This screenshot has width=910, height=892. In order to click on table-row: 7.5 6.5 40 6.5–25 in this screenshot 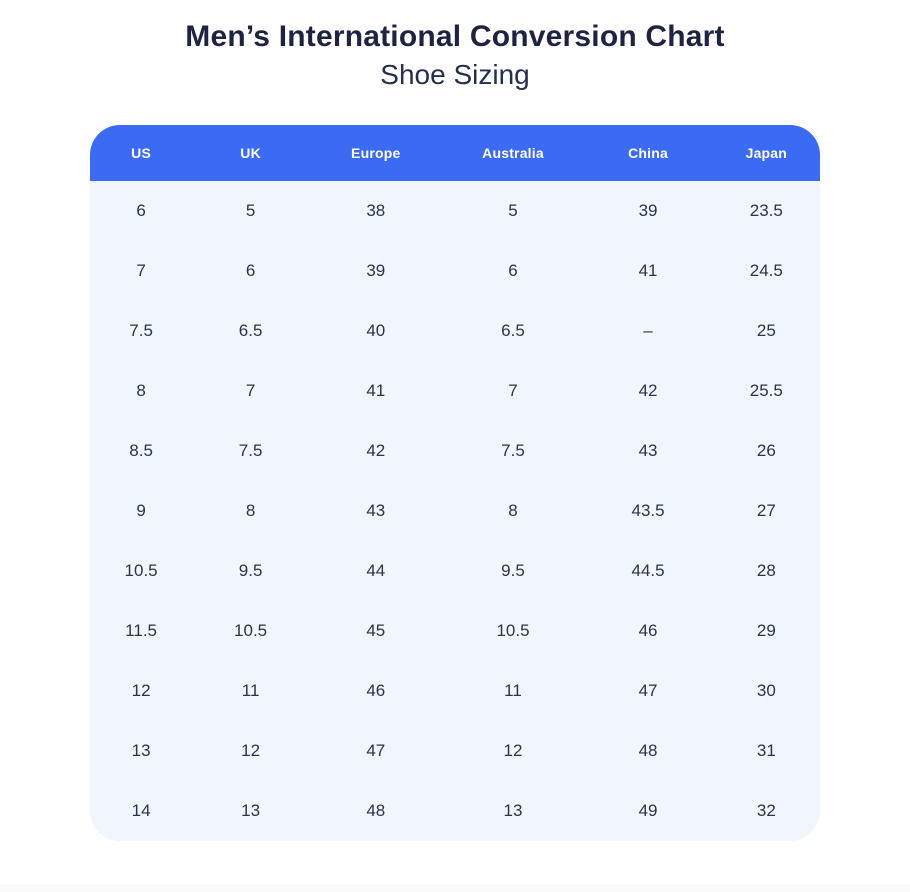, I will do `click(455, 331)`.